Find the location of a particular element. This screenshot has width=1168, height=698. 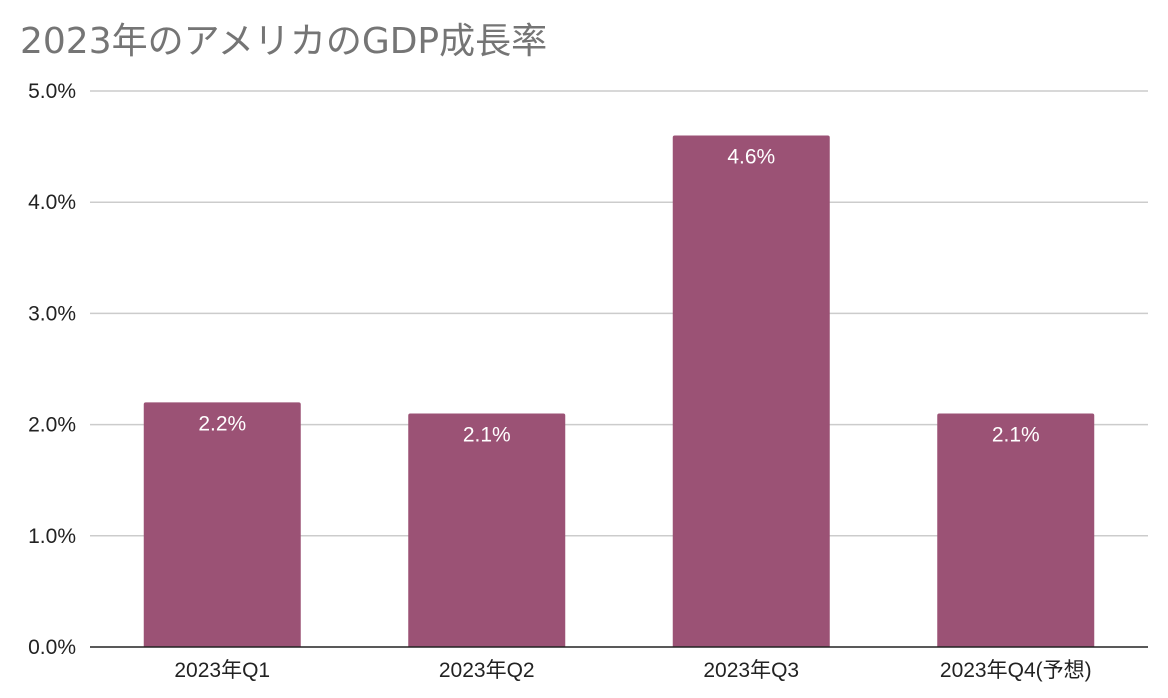

x-category-label: 2023年Q1 is located at coordinates (222, 670).